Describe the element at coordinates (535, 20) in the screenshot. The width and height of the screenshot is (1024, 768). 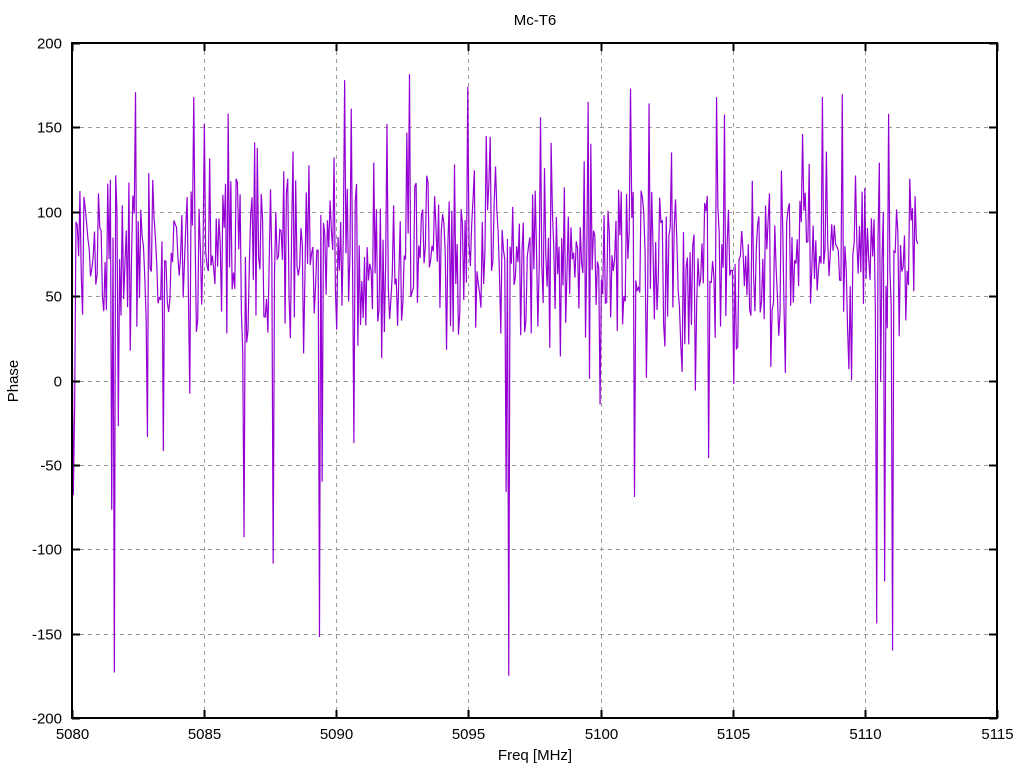
I see `page-title: Mc-T6` at that location.